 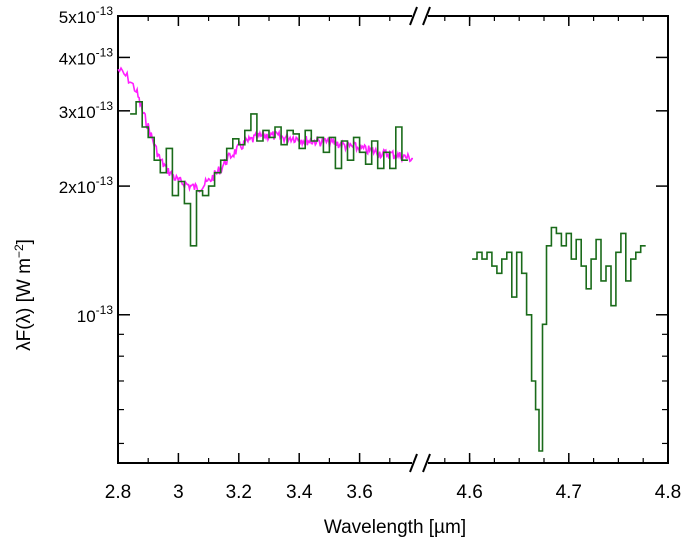 What do you see at coordinates (24, 304) in the screenshot?
I see `y-axis-label-main: λF(λ) [W m` at bounding box center [24, 304].